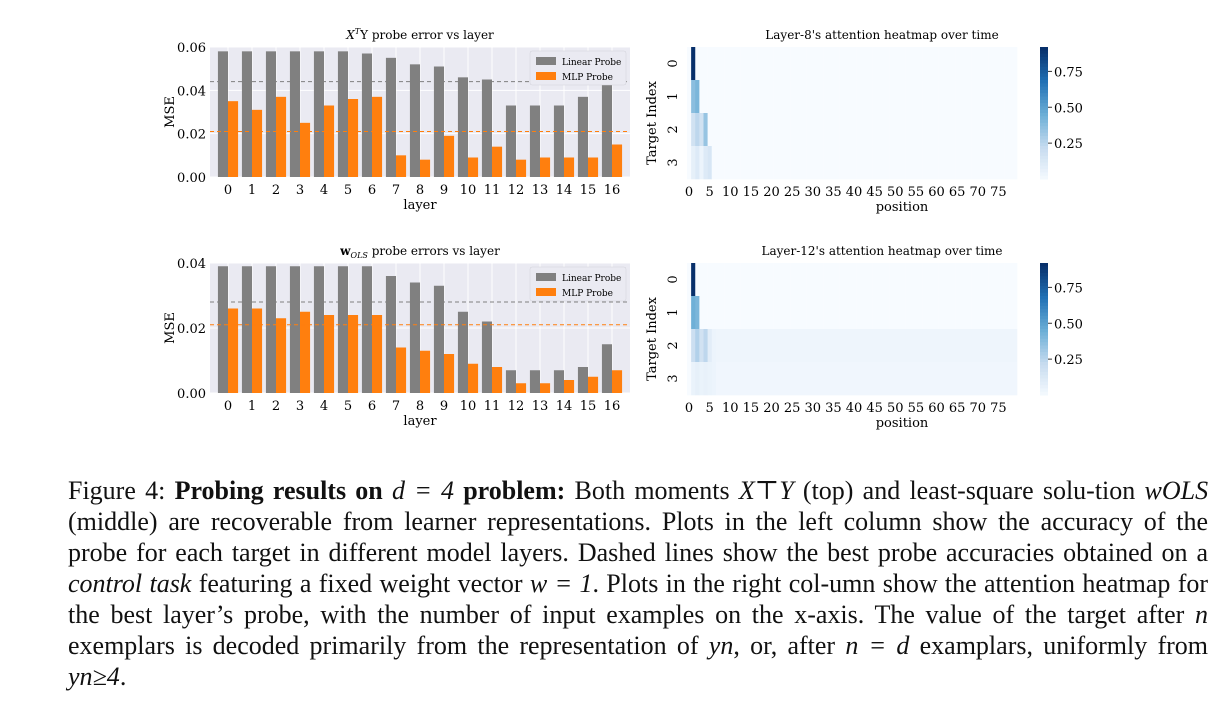  I want to click on chart-title: XTY probe error vs layer, so click(419, 34).